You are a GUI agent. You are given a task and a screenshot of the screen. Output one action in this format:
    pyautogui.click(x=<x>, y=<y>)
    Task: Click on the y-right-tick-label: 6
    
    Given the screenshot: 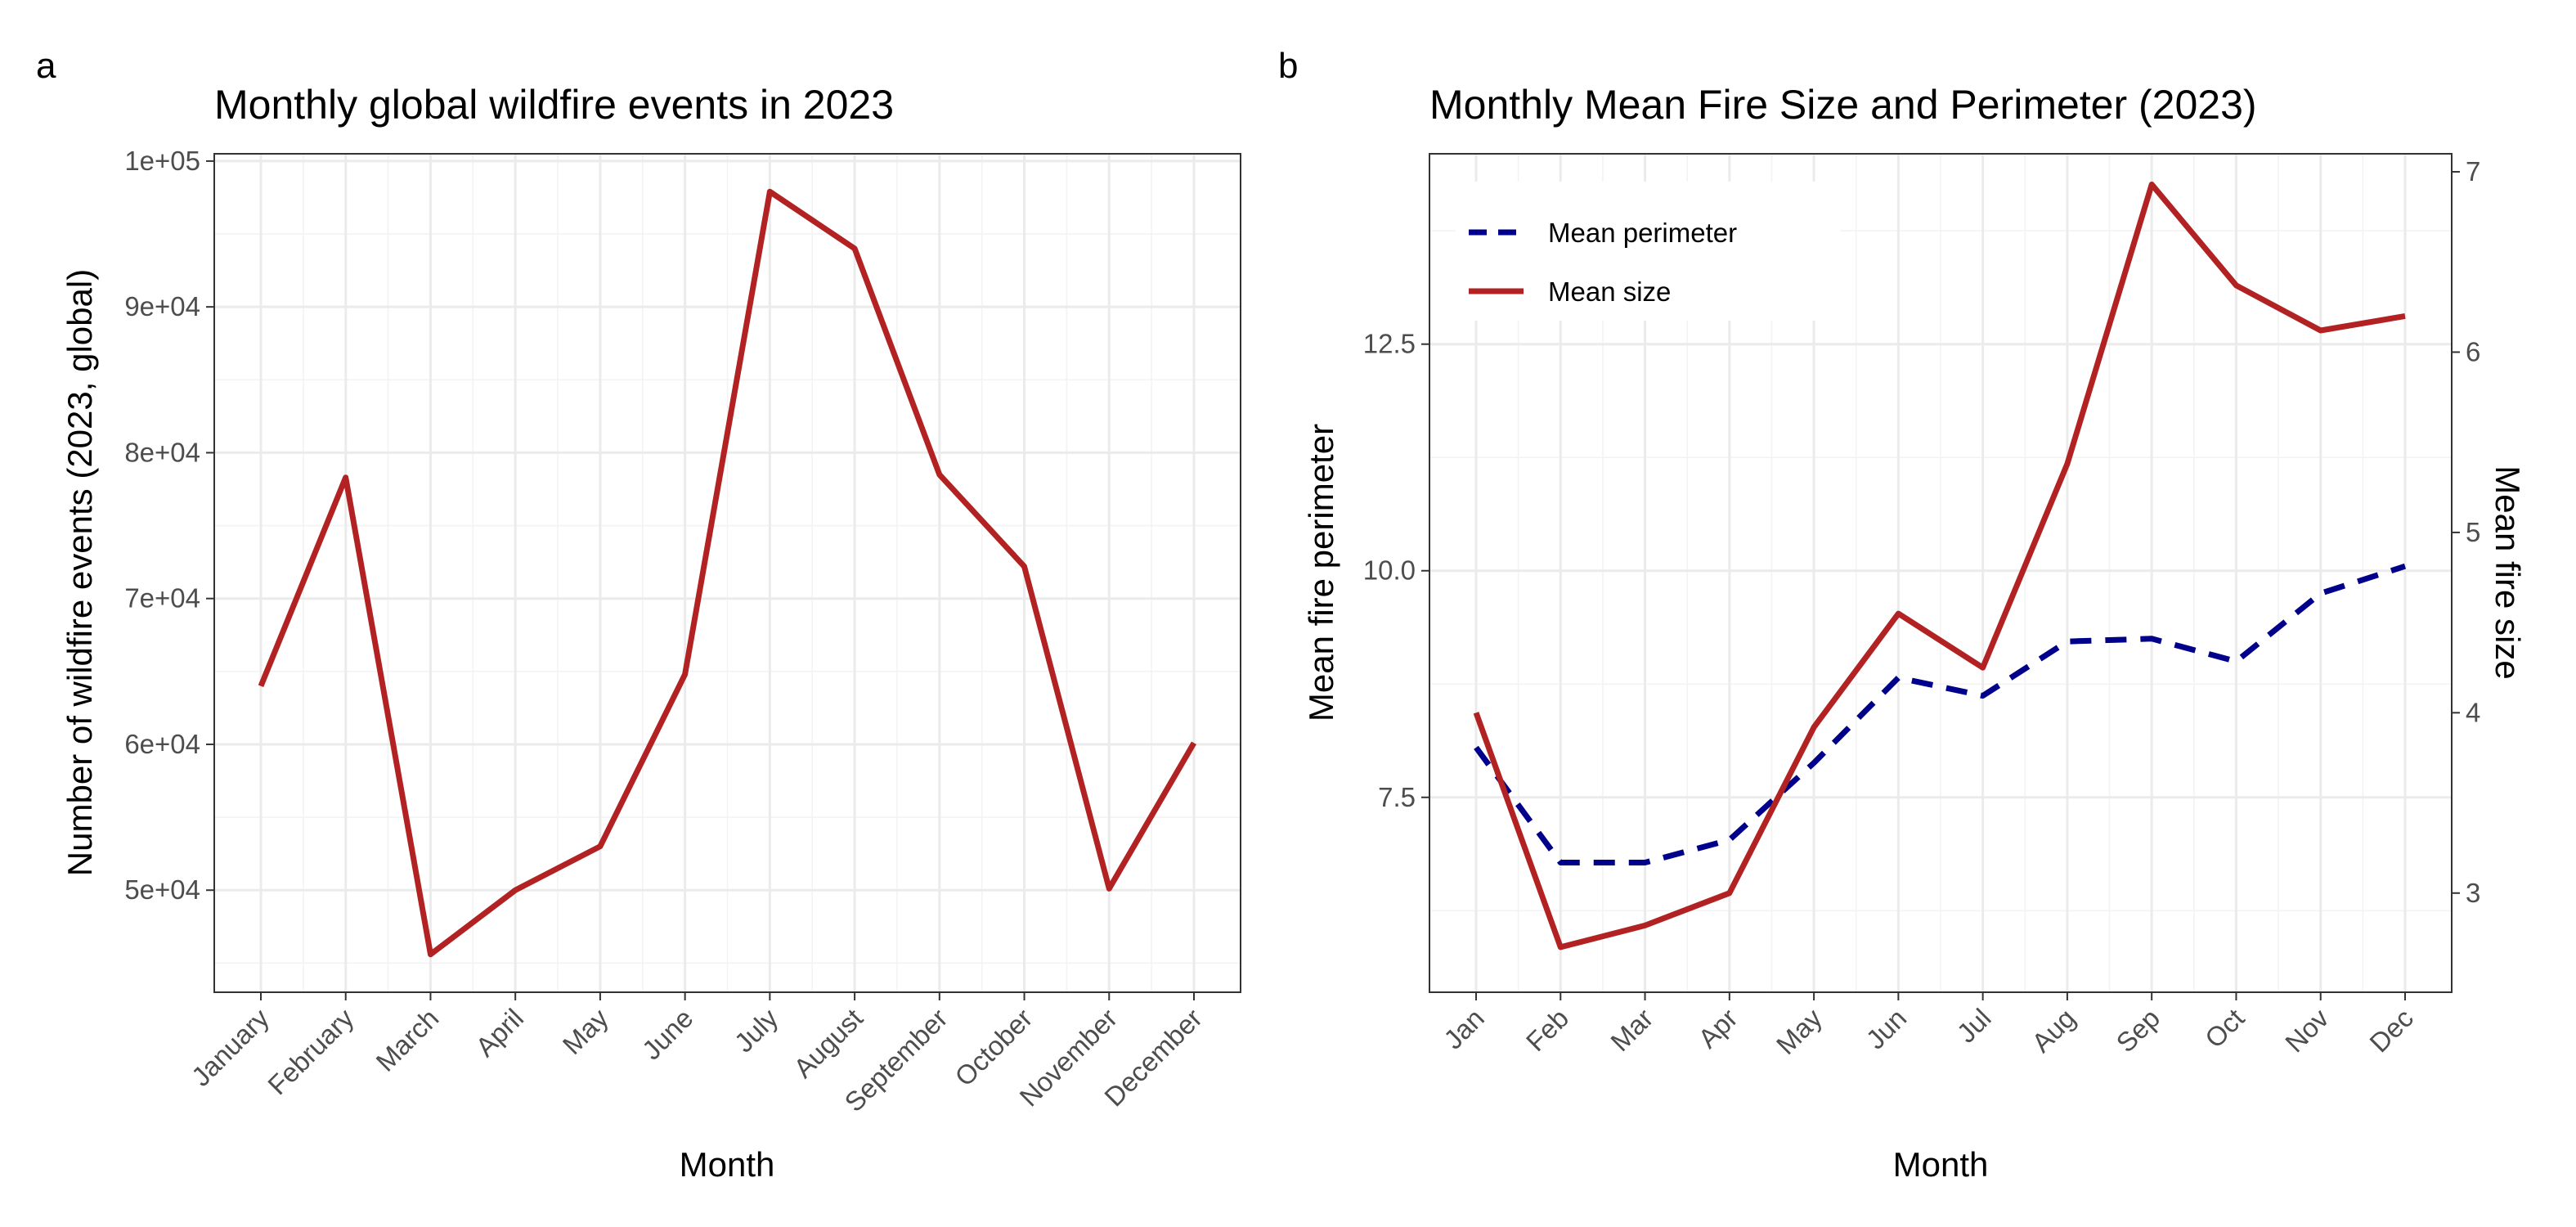 What is the action you would take?
    pyautogui.click(x=2473, y=351)
    